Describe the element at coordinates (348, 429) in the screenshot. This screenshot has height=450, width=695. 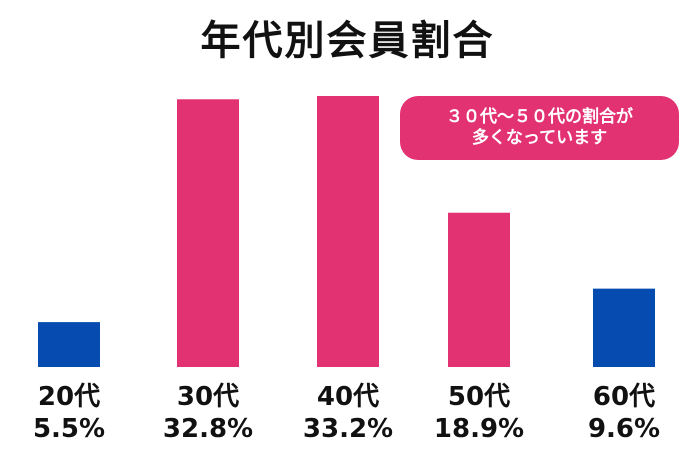
I see `value-label: 33.2%` at that location.